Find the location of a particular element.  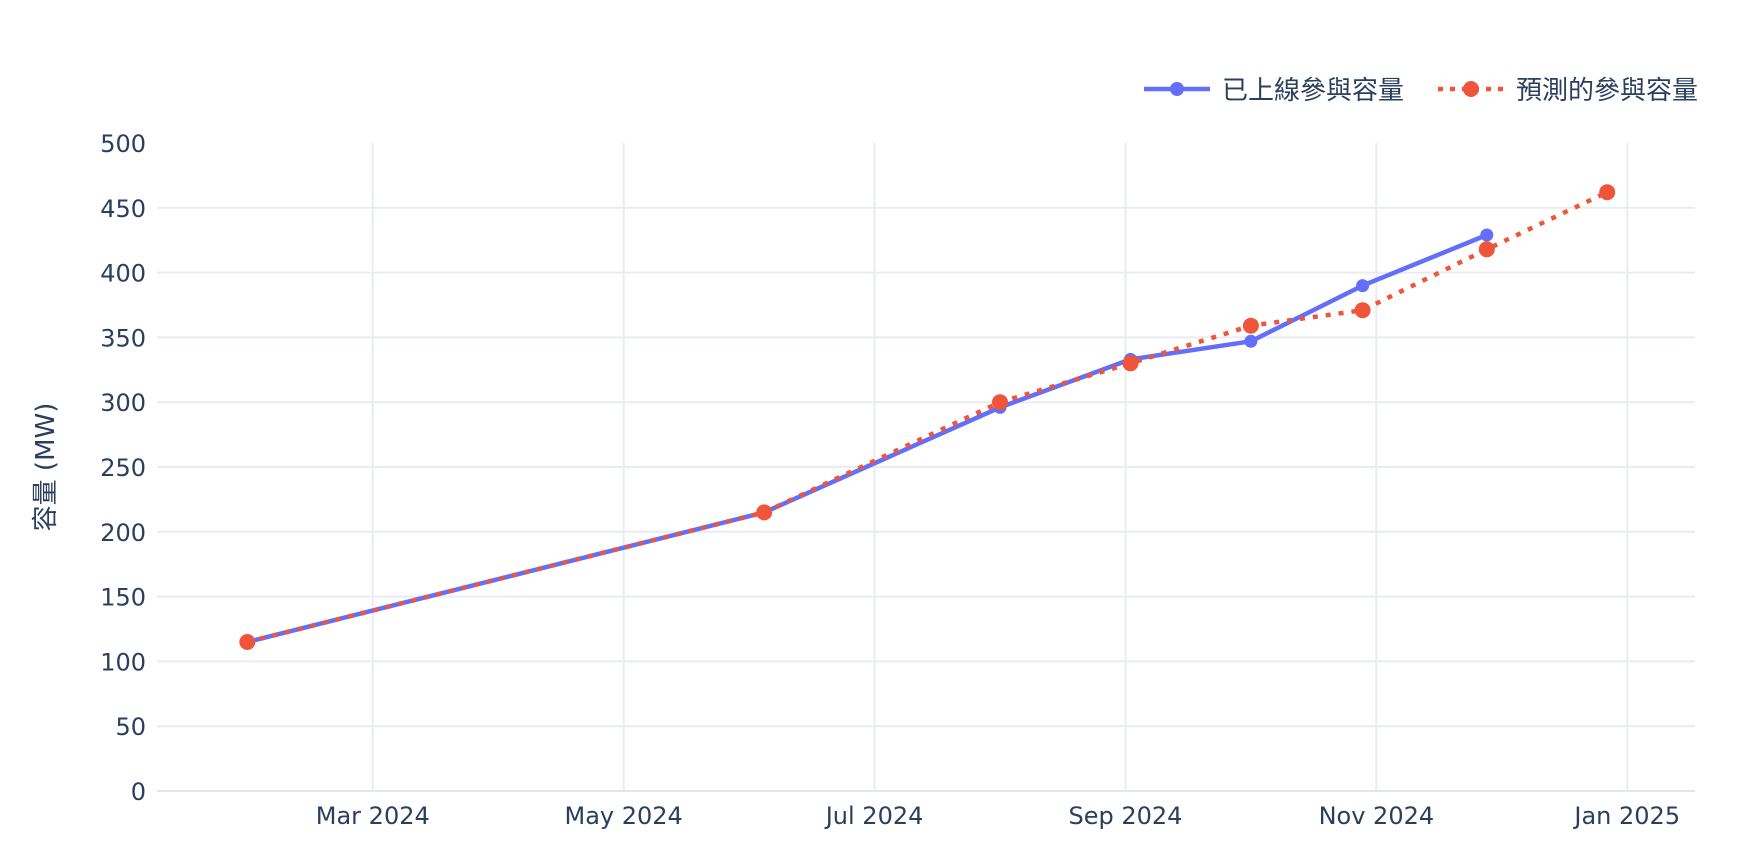

legend-item-online: 已上線參與容量 is located at coordinates (1273, 88).